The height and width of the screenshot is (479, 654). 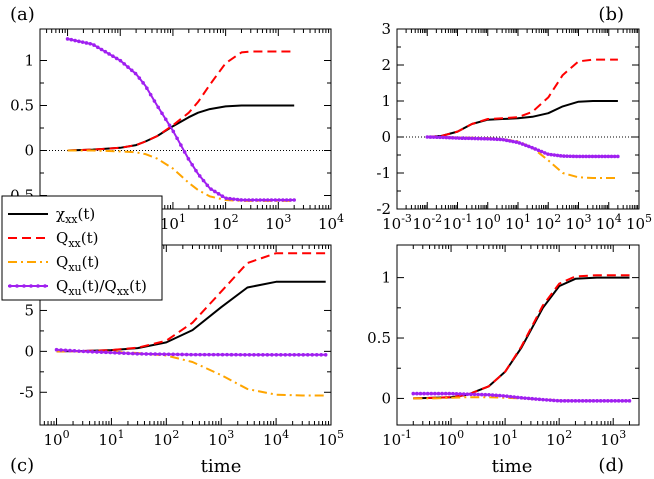 I want to click on series-group, so click(x=521, y=338).